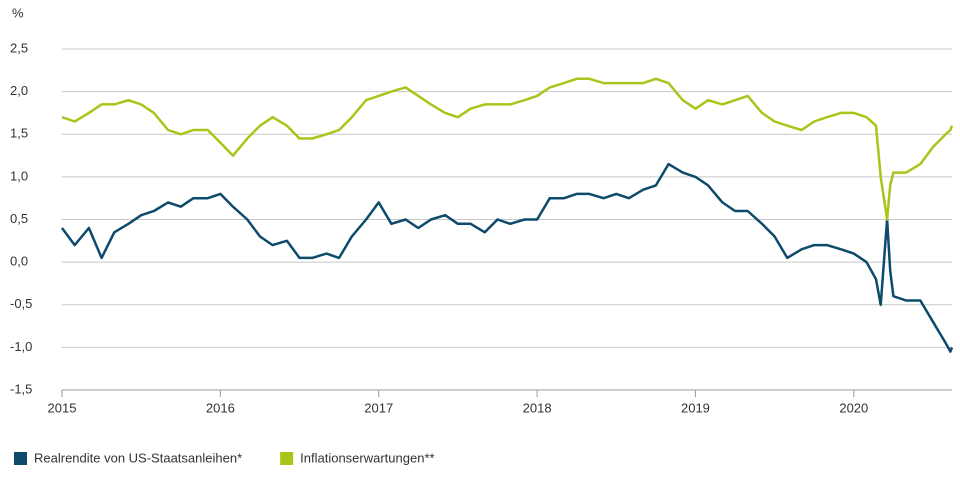  Describe the element at coordinates (19, 47) in the screenshot. I see `y-tick-label: 2,5` at that location.